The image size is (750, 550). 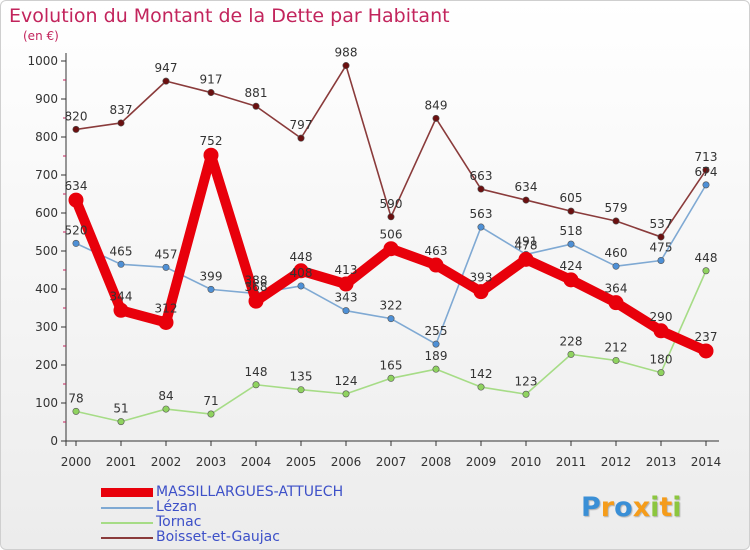 I want to click on data-label: 388, so click(x=256, y=281).